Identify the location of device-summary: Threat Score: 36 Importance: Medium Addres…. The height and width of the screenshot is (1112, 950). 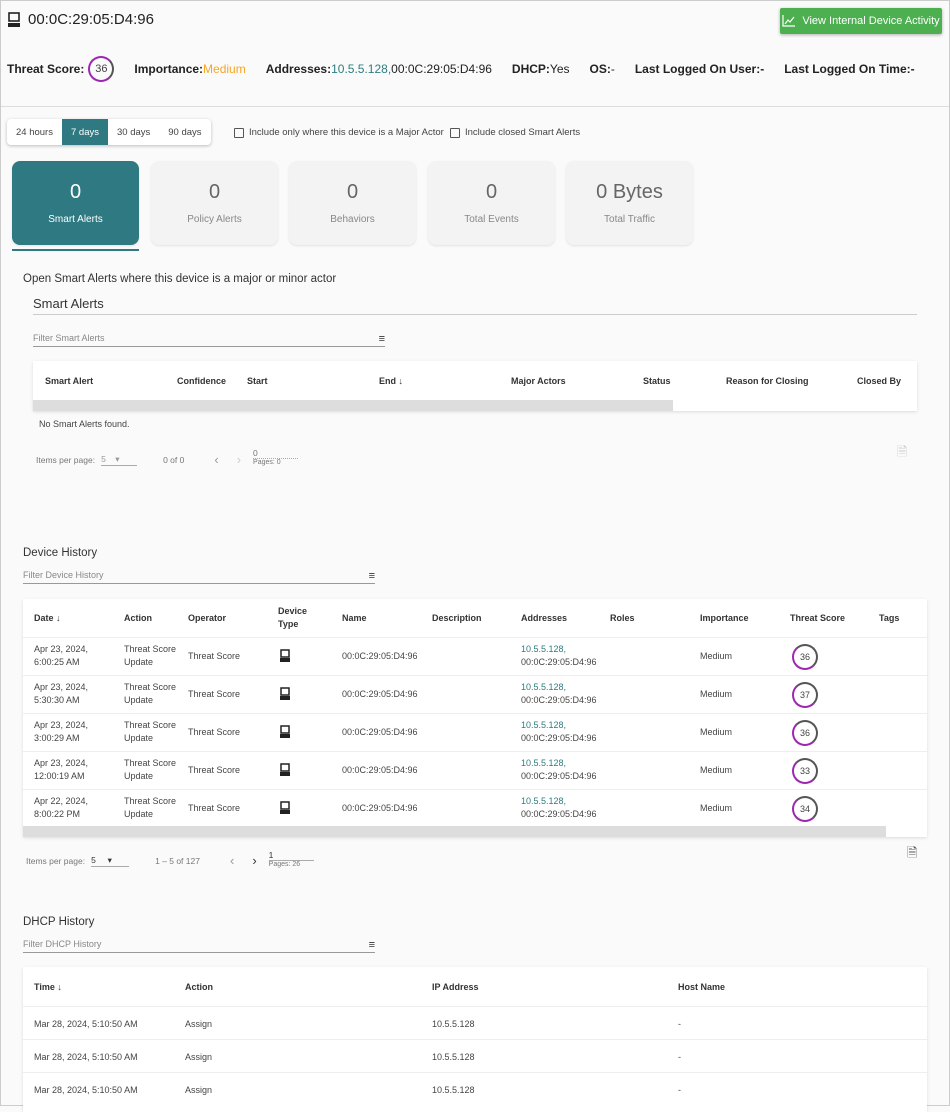
(471, 69).